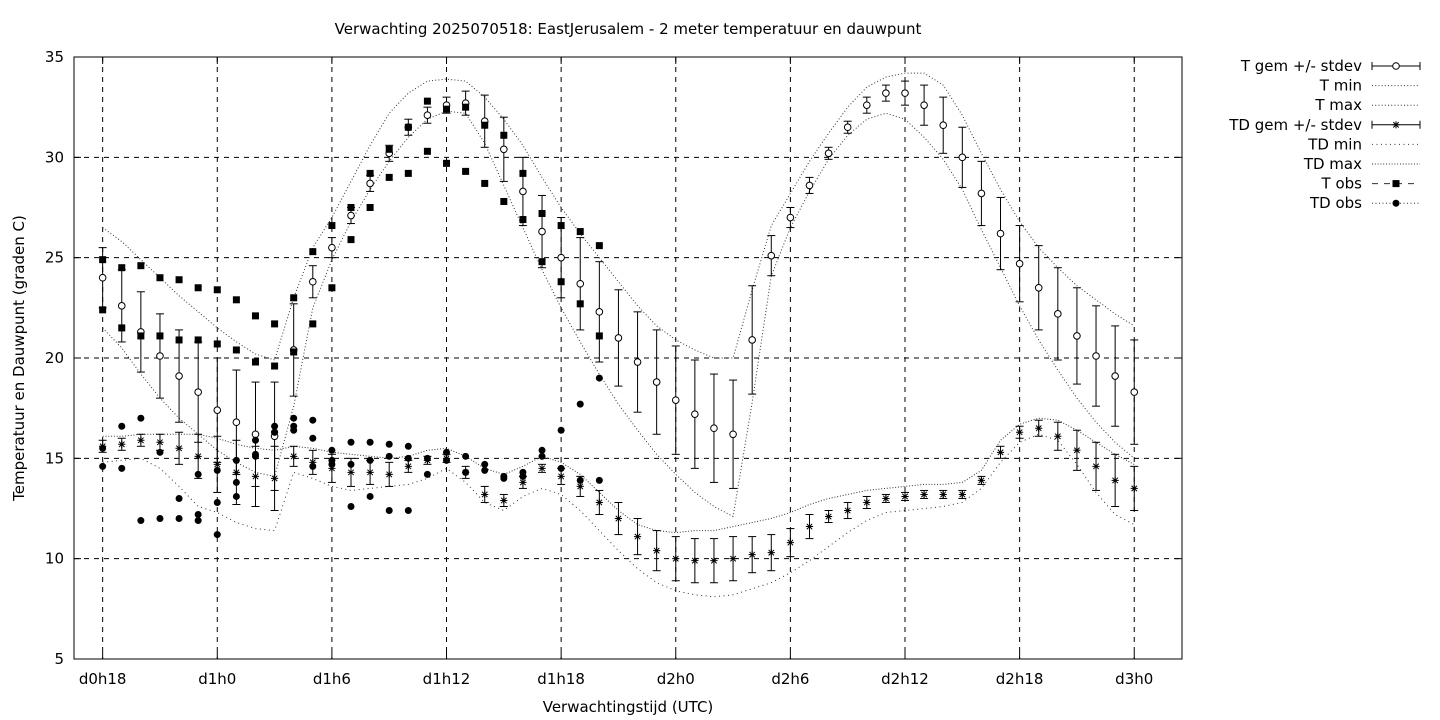 The height and width of the screenshot is (720, 1440). I want to click on x-tick-label: d1h18, so click(561, 679).